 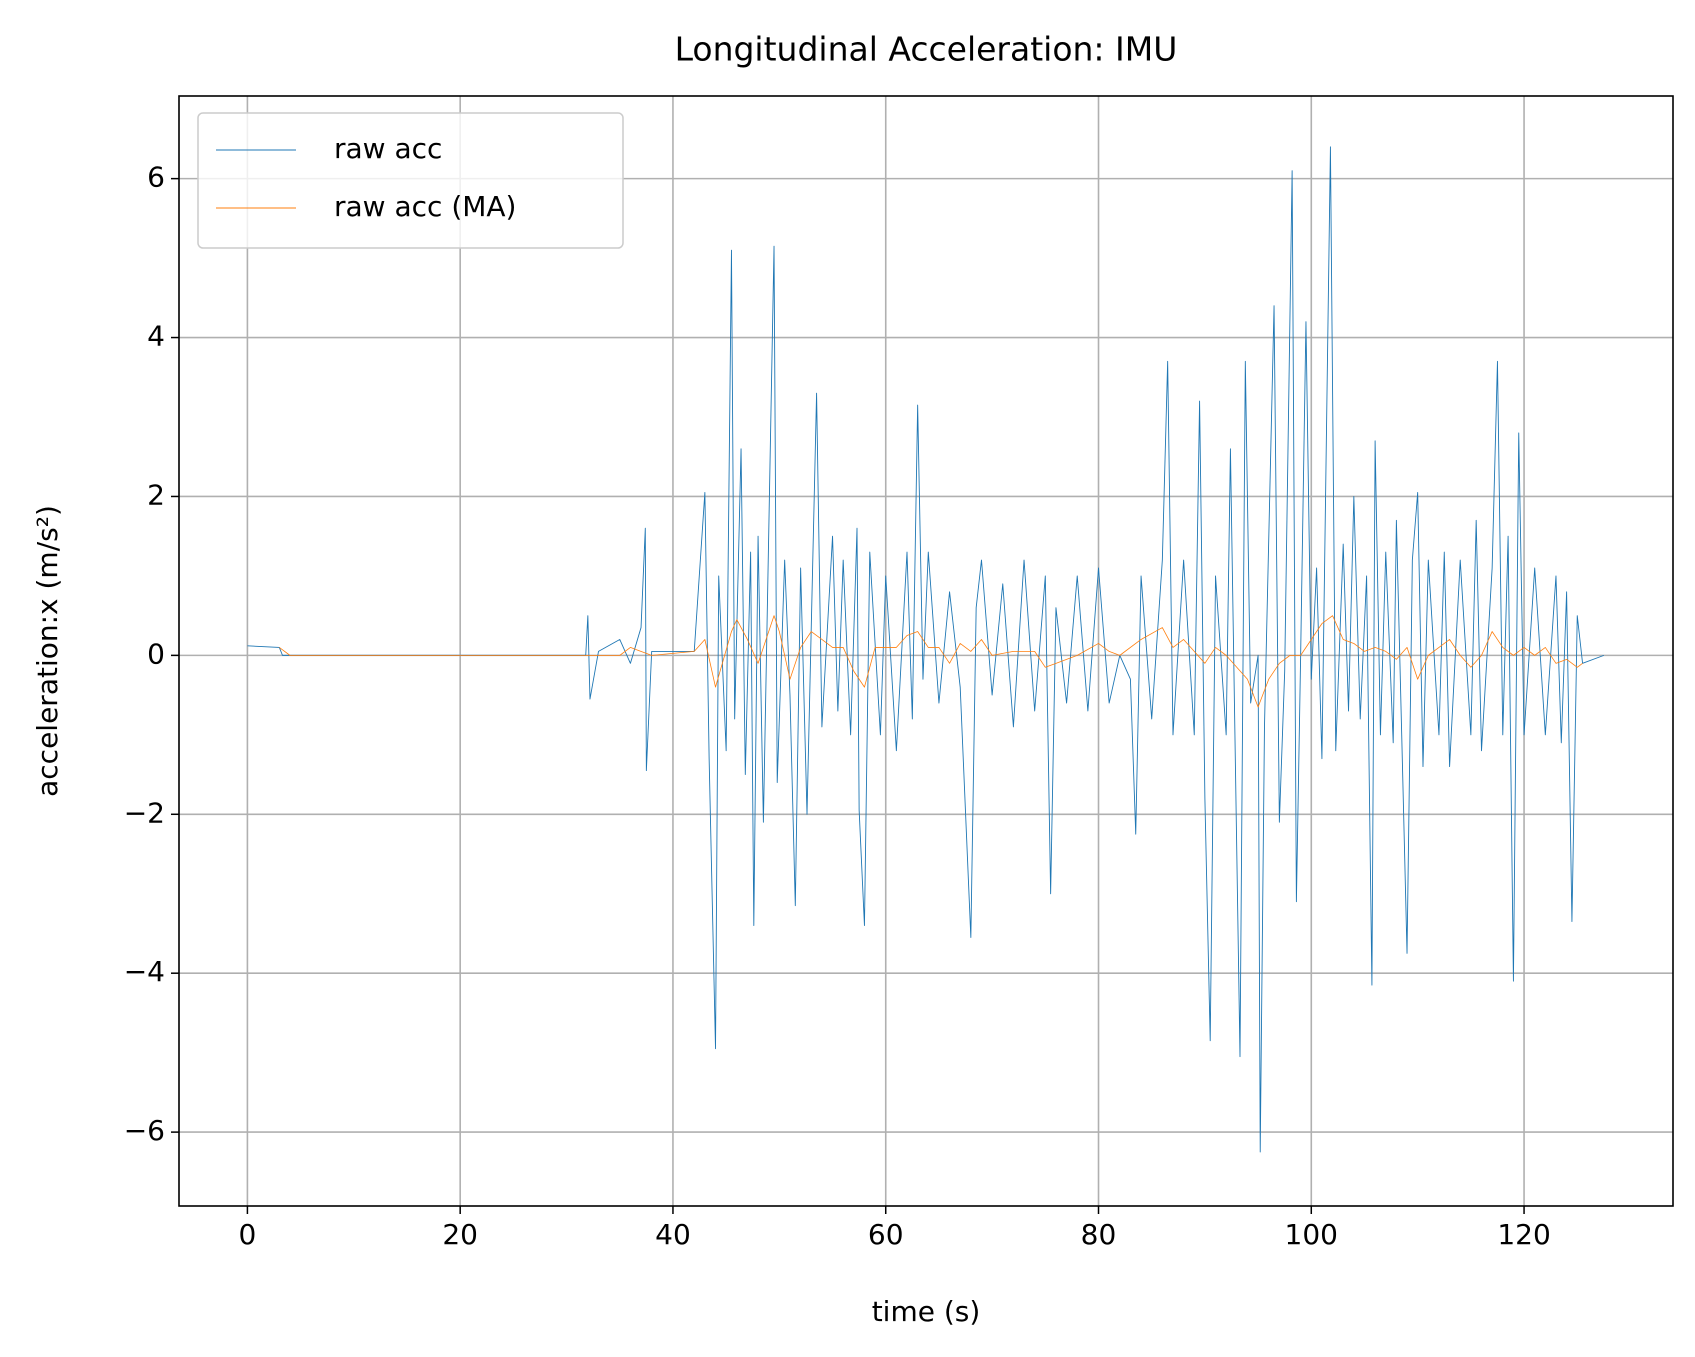 What do you see at coordinates (156, 177) in the screenshot?
I see `y-tick-label: 6` at bounding box center [156, 177].